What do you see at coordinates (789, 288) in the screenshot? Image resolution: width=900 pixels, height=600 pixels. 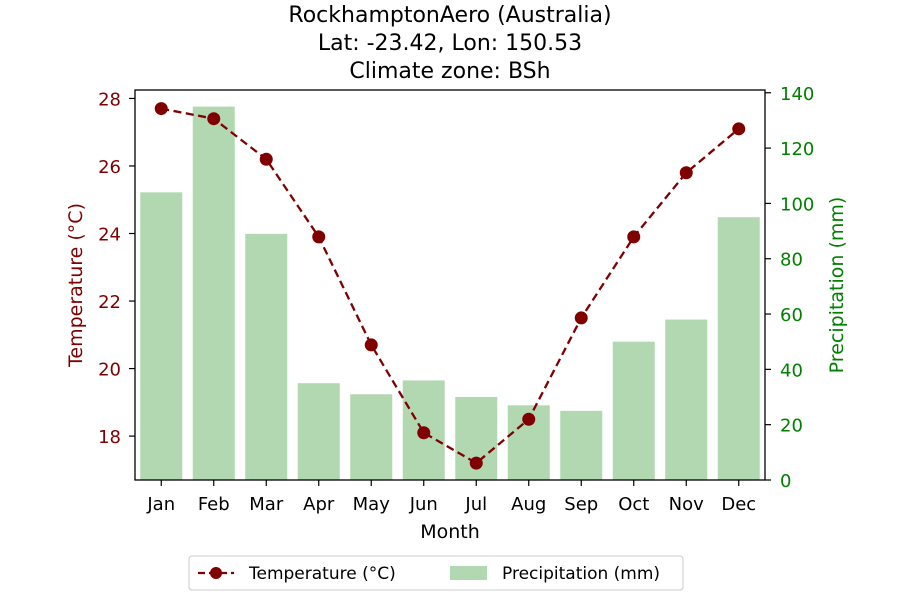 I see `precipitation-axis: 0 20 40 60 80 100 120 140` at bounding box center [789, 288].